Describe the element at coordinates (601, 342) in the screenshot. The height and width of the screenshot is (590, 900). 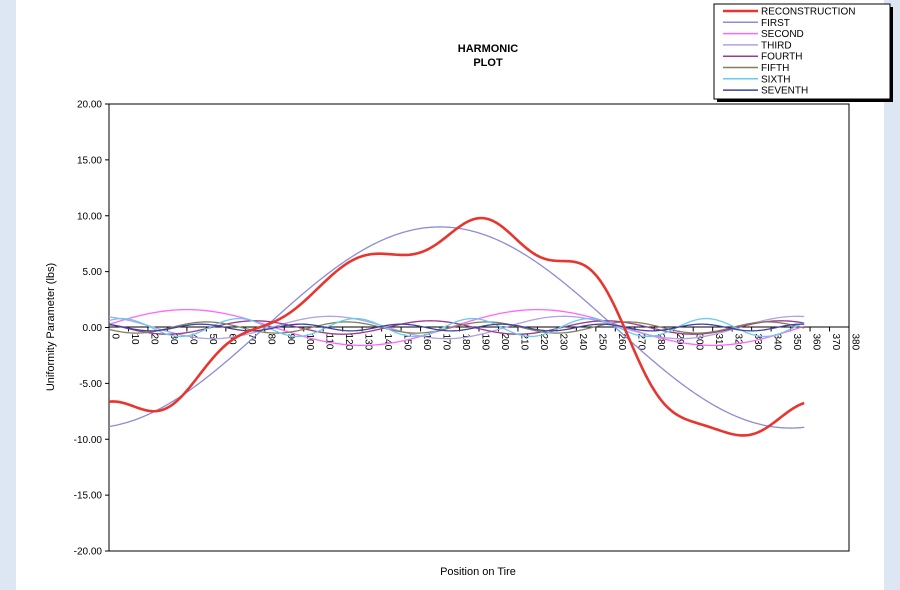
I see `x-tick-label: 250` at that location.